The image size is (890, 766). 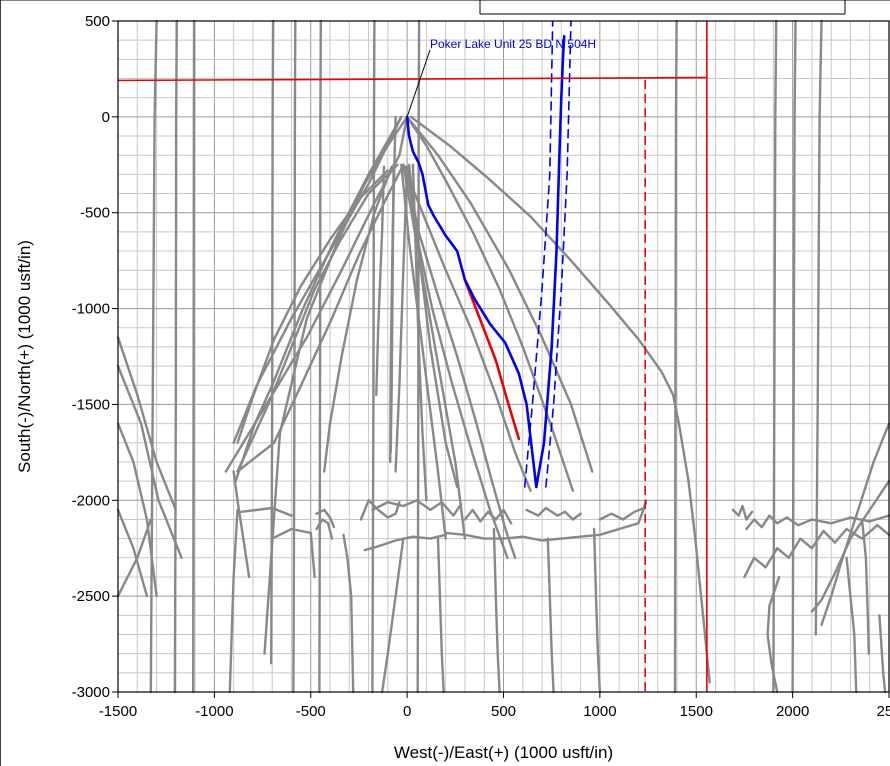 I want to click on x-tick-label: 1500, so click(x=696, y=711).